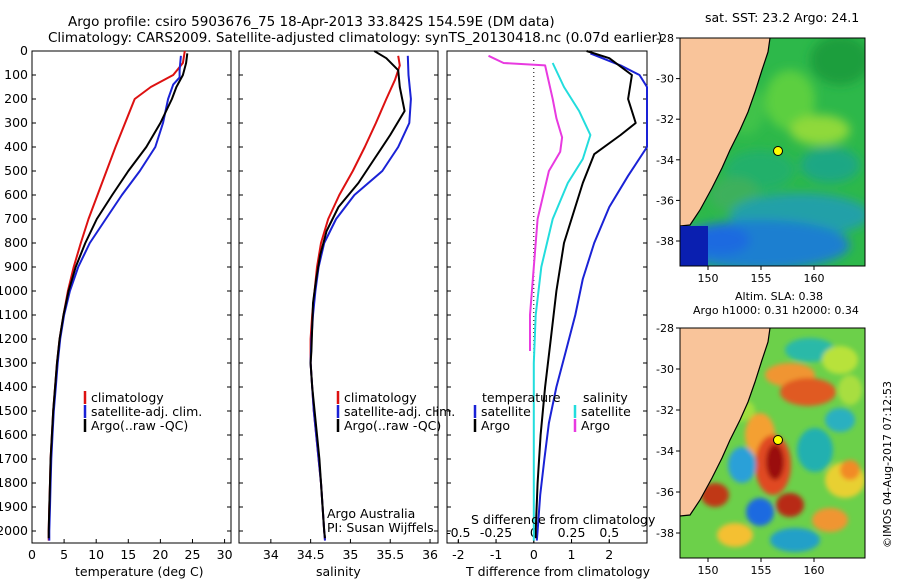 Image resolution: width=900 pixels, height=580 pixels. What do you see at coordinates (14, 410) in the screenshot?
I see `y-tick-label: 1500` at bounding box center [14, 410].